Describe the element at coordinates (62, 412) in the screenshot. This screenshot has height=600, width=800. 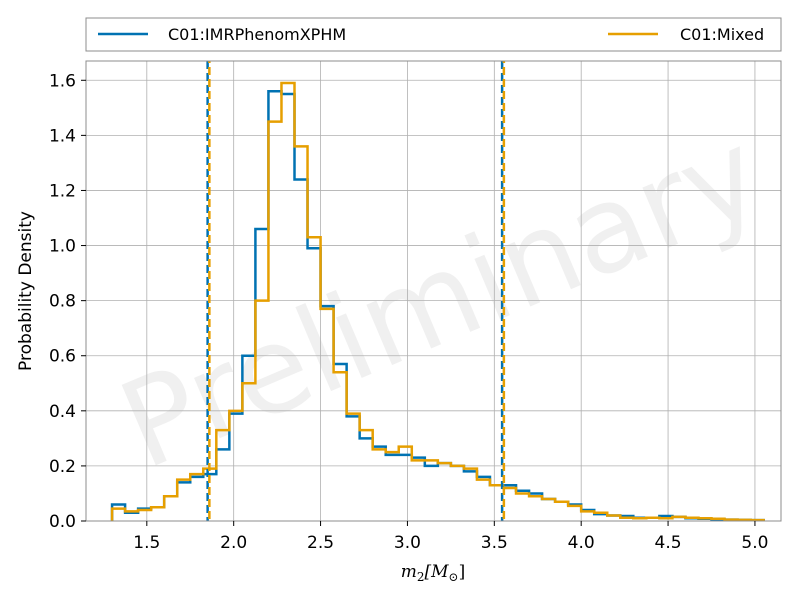
I see `y-tick-label: 0.4` at that location.